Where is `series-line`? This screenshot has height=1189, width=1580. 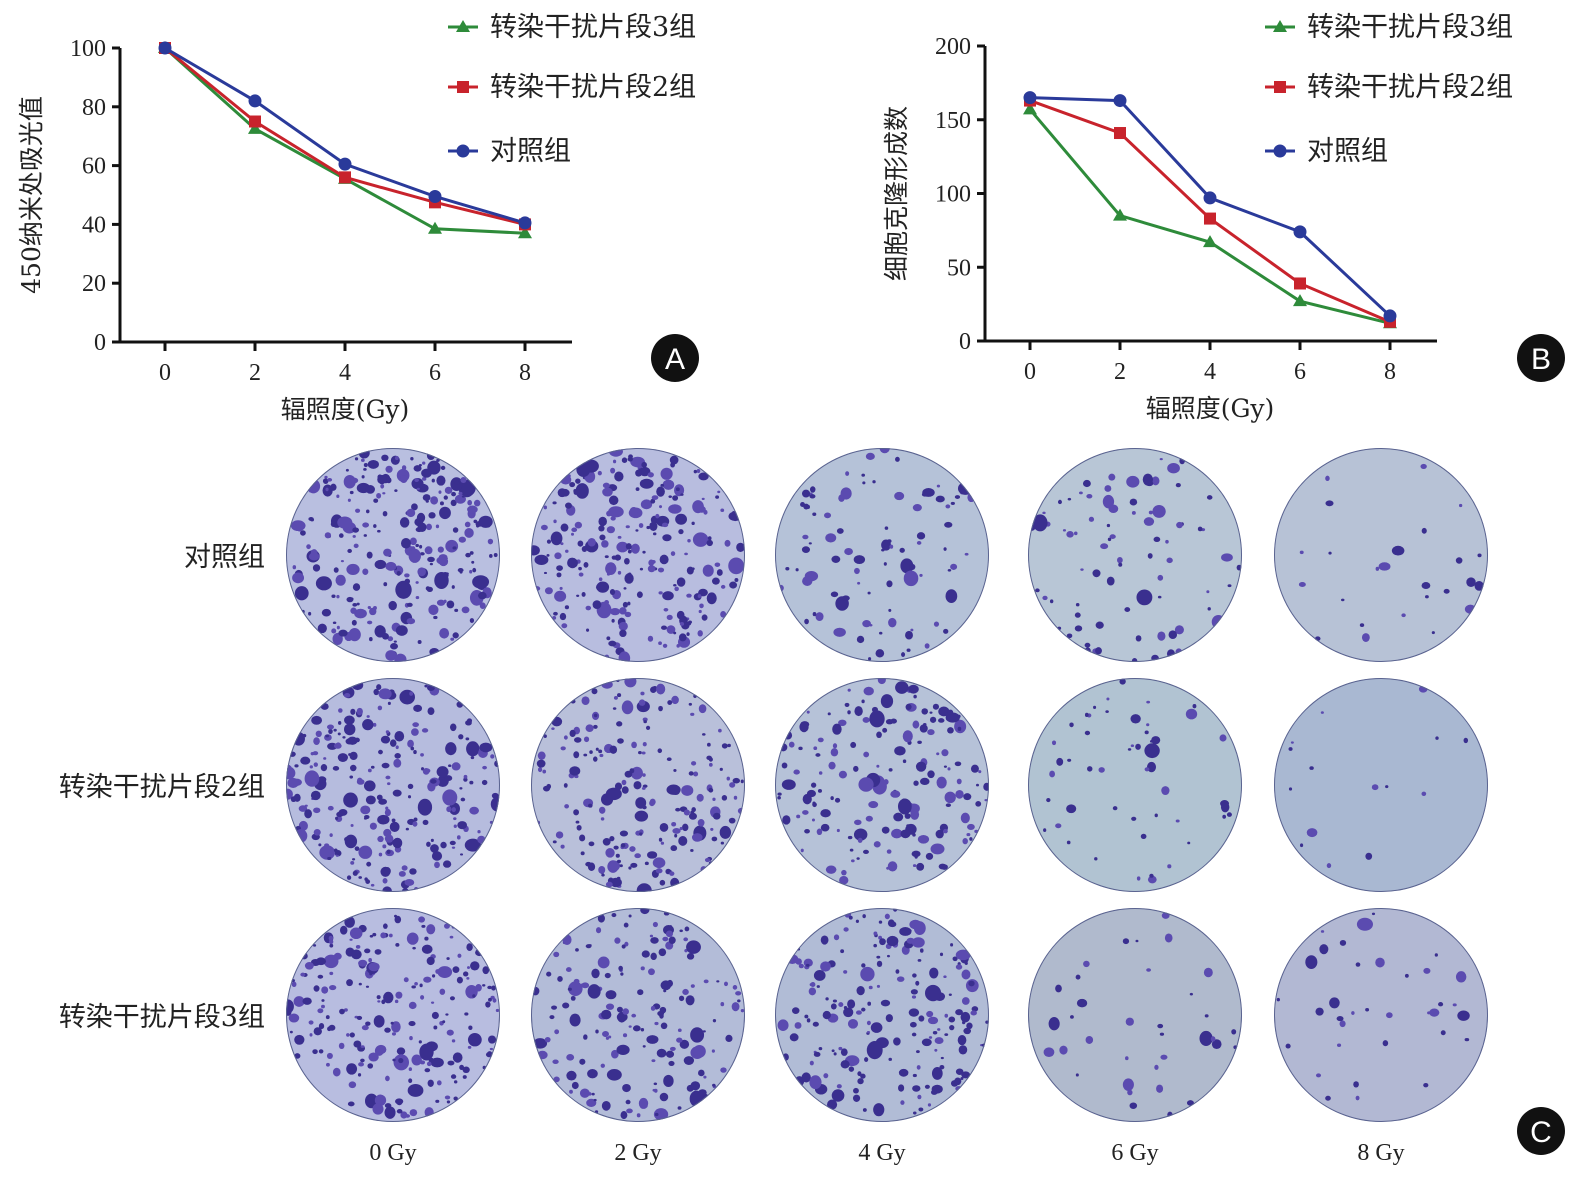
series-line is located at coordinates (1210, 207).